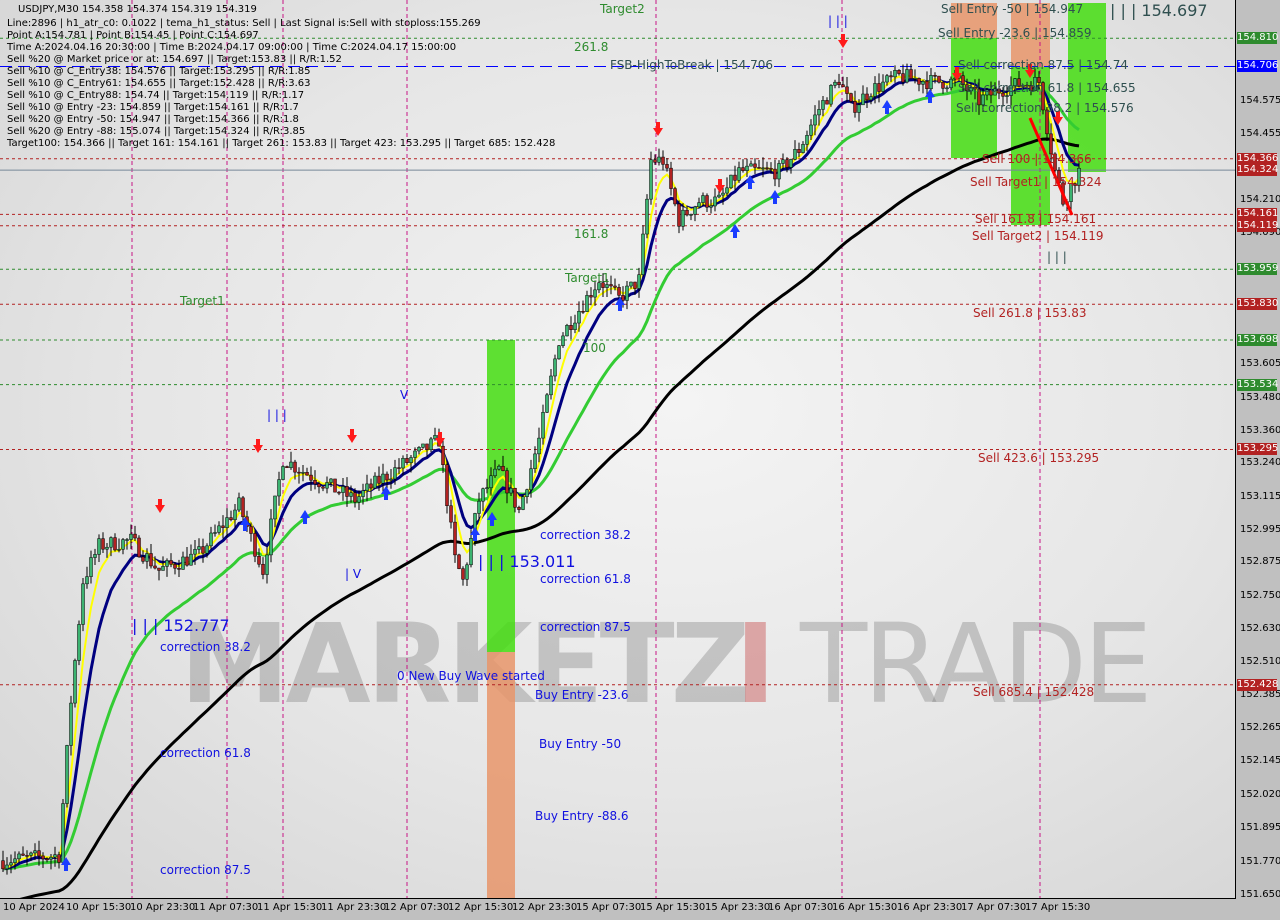 Image resolution: width=1280 pixels, height=920 pixels. Describe the element at coordinates (290, 907) in the screenshot. I see `x-tick-label: 11 Apr 15:30` at that location.